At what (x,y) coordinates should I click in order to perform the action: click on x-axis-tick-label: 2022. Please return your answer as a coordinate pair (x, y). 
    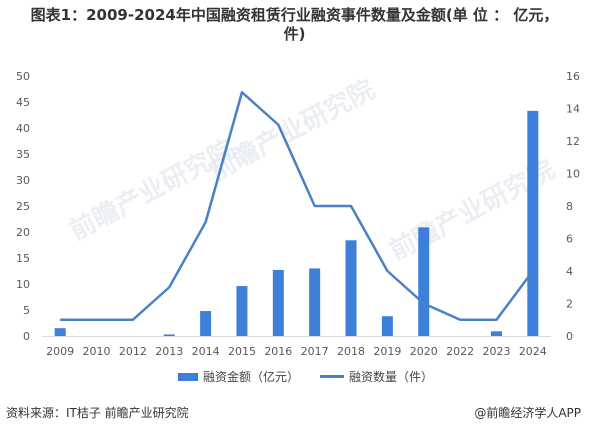
    Looking at the image, I should click on (460, 351).